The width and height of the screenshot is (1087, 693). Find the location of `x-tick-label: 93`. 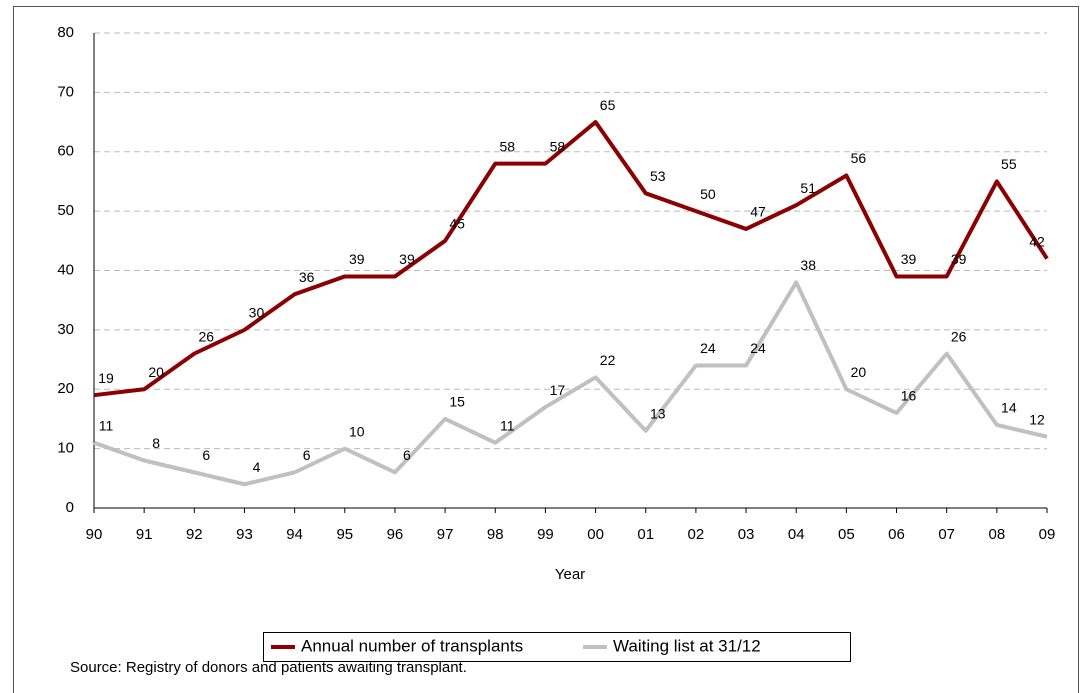

x-tick-label: 93 is located at coordinates (244, 534).